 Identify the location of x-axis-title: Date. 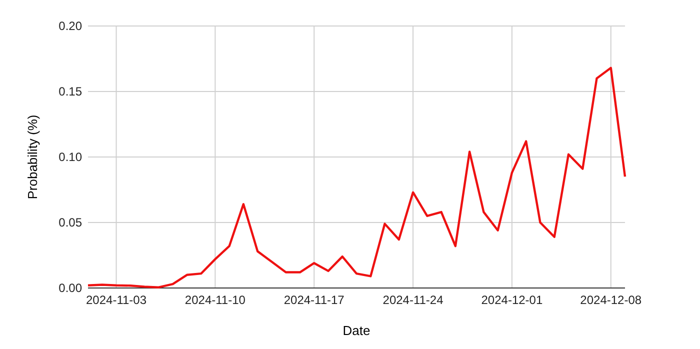
(356, 330).